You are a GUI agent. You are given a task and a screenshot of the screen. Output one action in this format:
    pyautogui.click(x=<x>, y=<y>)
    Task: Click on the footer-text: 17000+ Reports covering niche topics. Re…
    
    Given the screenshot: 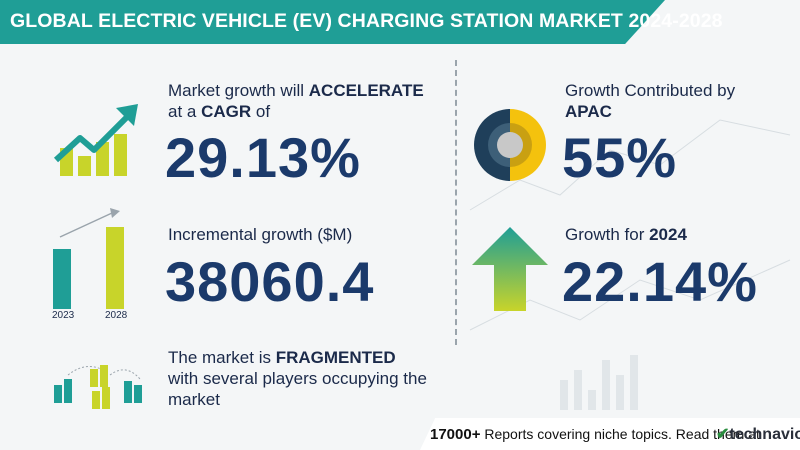 What is the action you would take?
    pyautogui.click(x=595, y=434)
    